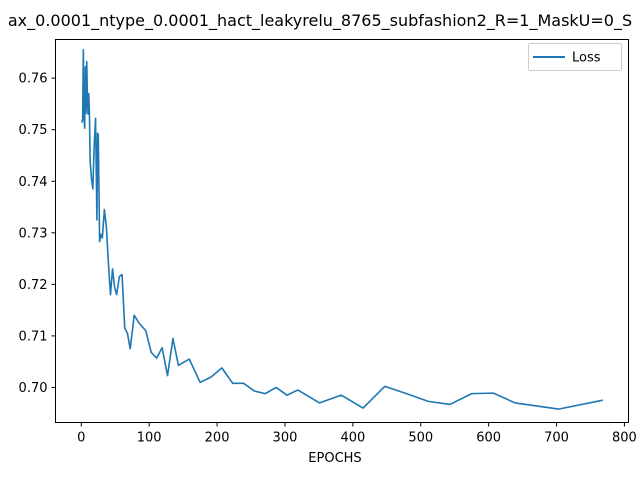 This screenshot has height=480, width=640. What do you see at coordinates (352, 438) in the screenshot?
I see `x-tick-label: 400` at bounding box center [352, 438].